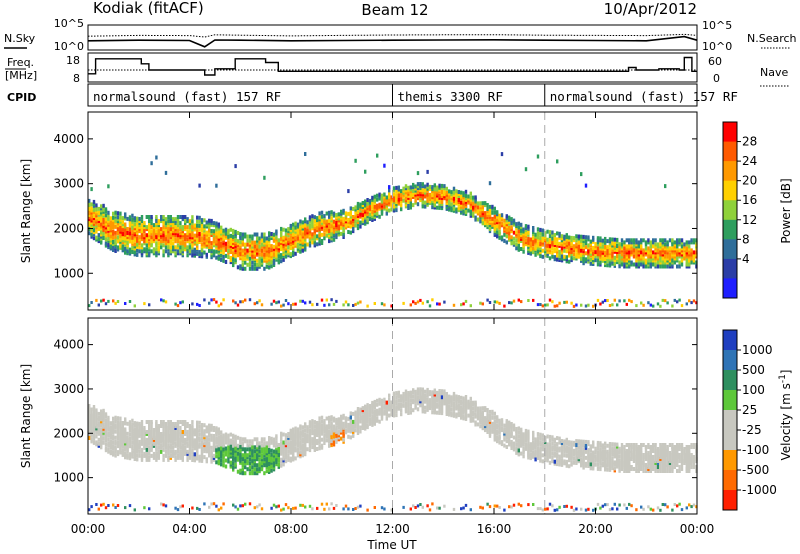 This screenshot has width=800, height=554. I want to click on colorbar-tick-label: 28, so click(749, 142).